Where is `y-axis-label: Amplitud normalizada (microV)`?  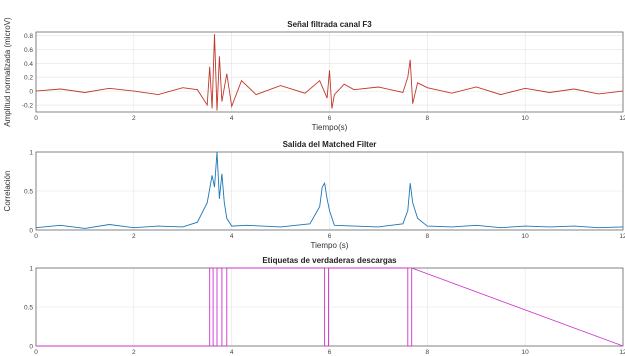
y-axis-label: Amplitud normalizada (microV) is located at coordinates (7, 72).